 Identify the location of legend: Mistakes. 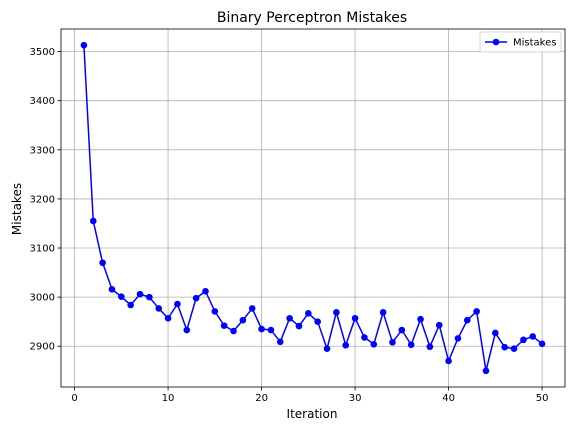
(520, 42).